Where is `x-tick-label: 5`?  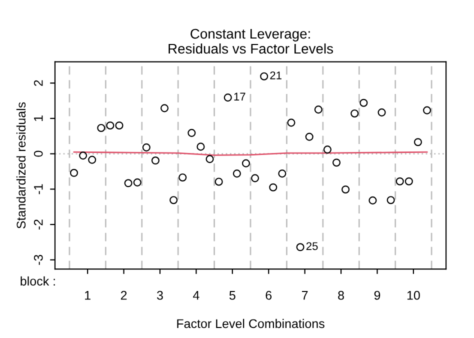 x-tick-label: 5 is located at coordinates (232, 295).